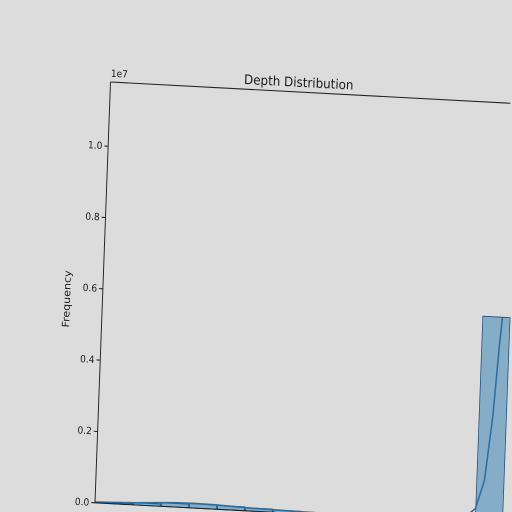 Image resolution: width=512 pixels, height=512 pixels. I want to click on top-spine, so click(310, 92).